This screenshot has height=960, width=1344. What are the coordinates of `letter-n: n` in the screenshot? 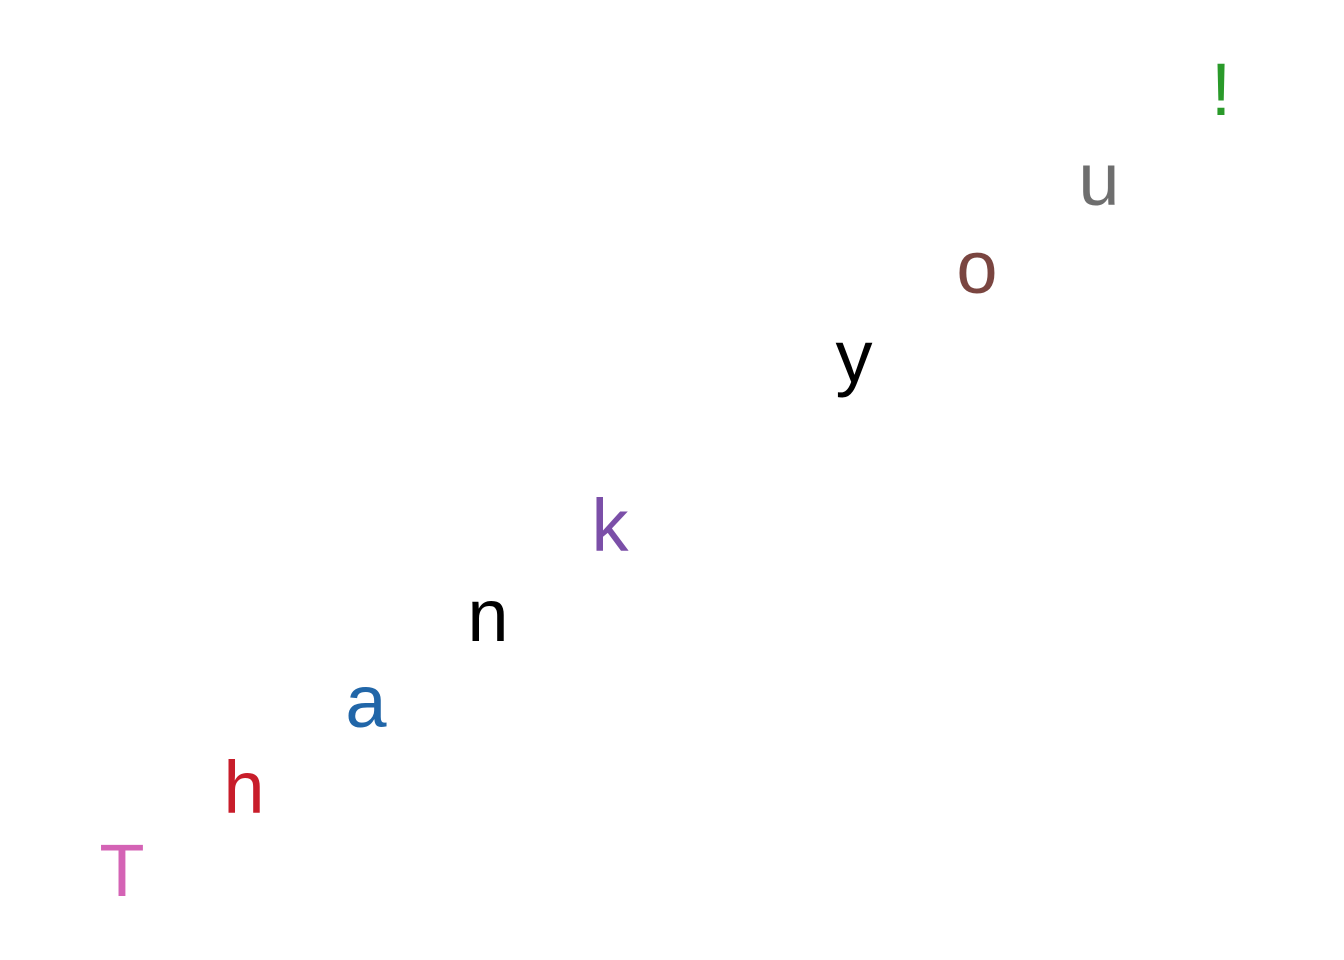 It's located at (488, 615).